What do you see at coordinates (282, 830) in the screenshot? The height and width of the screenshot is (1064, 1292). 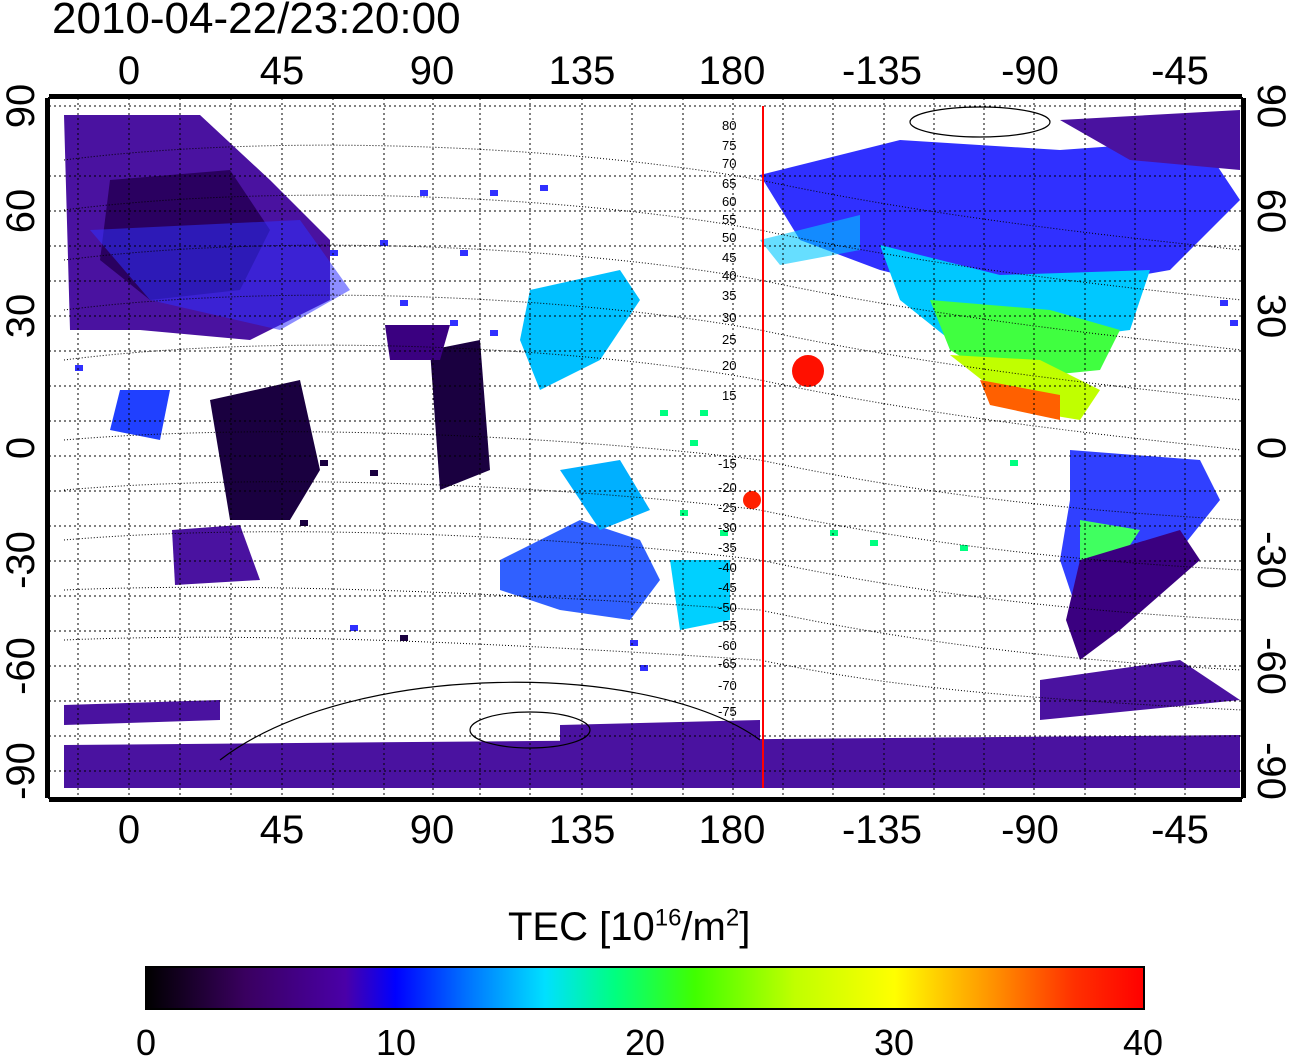 I see `bottom-lon-tick: 45` at bounding box center [282, 830].